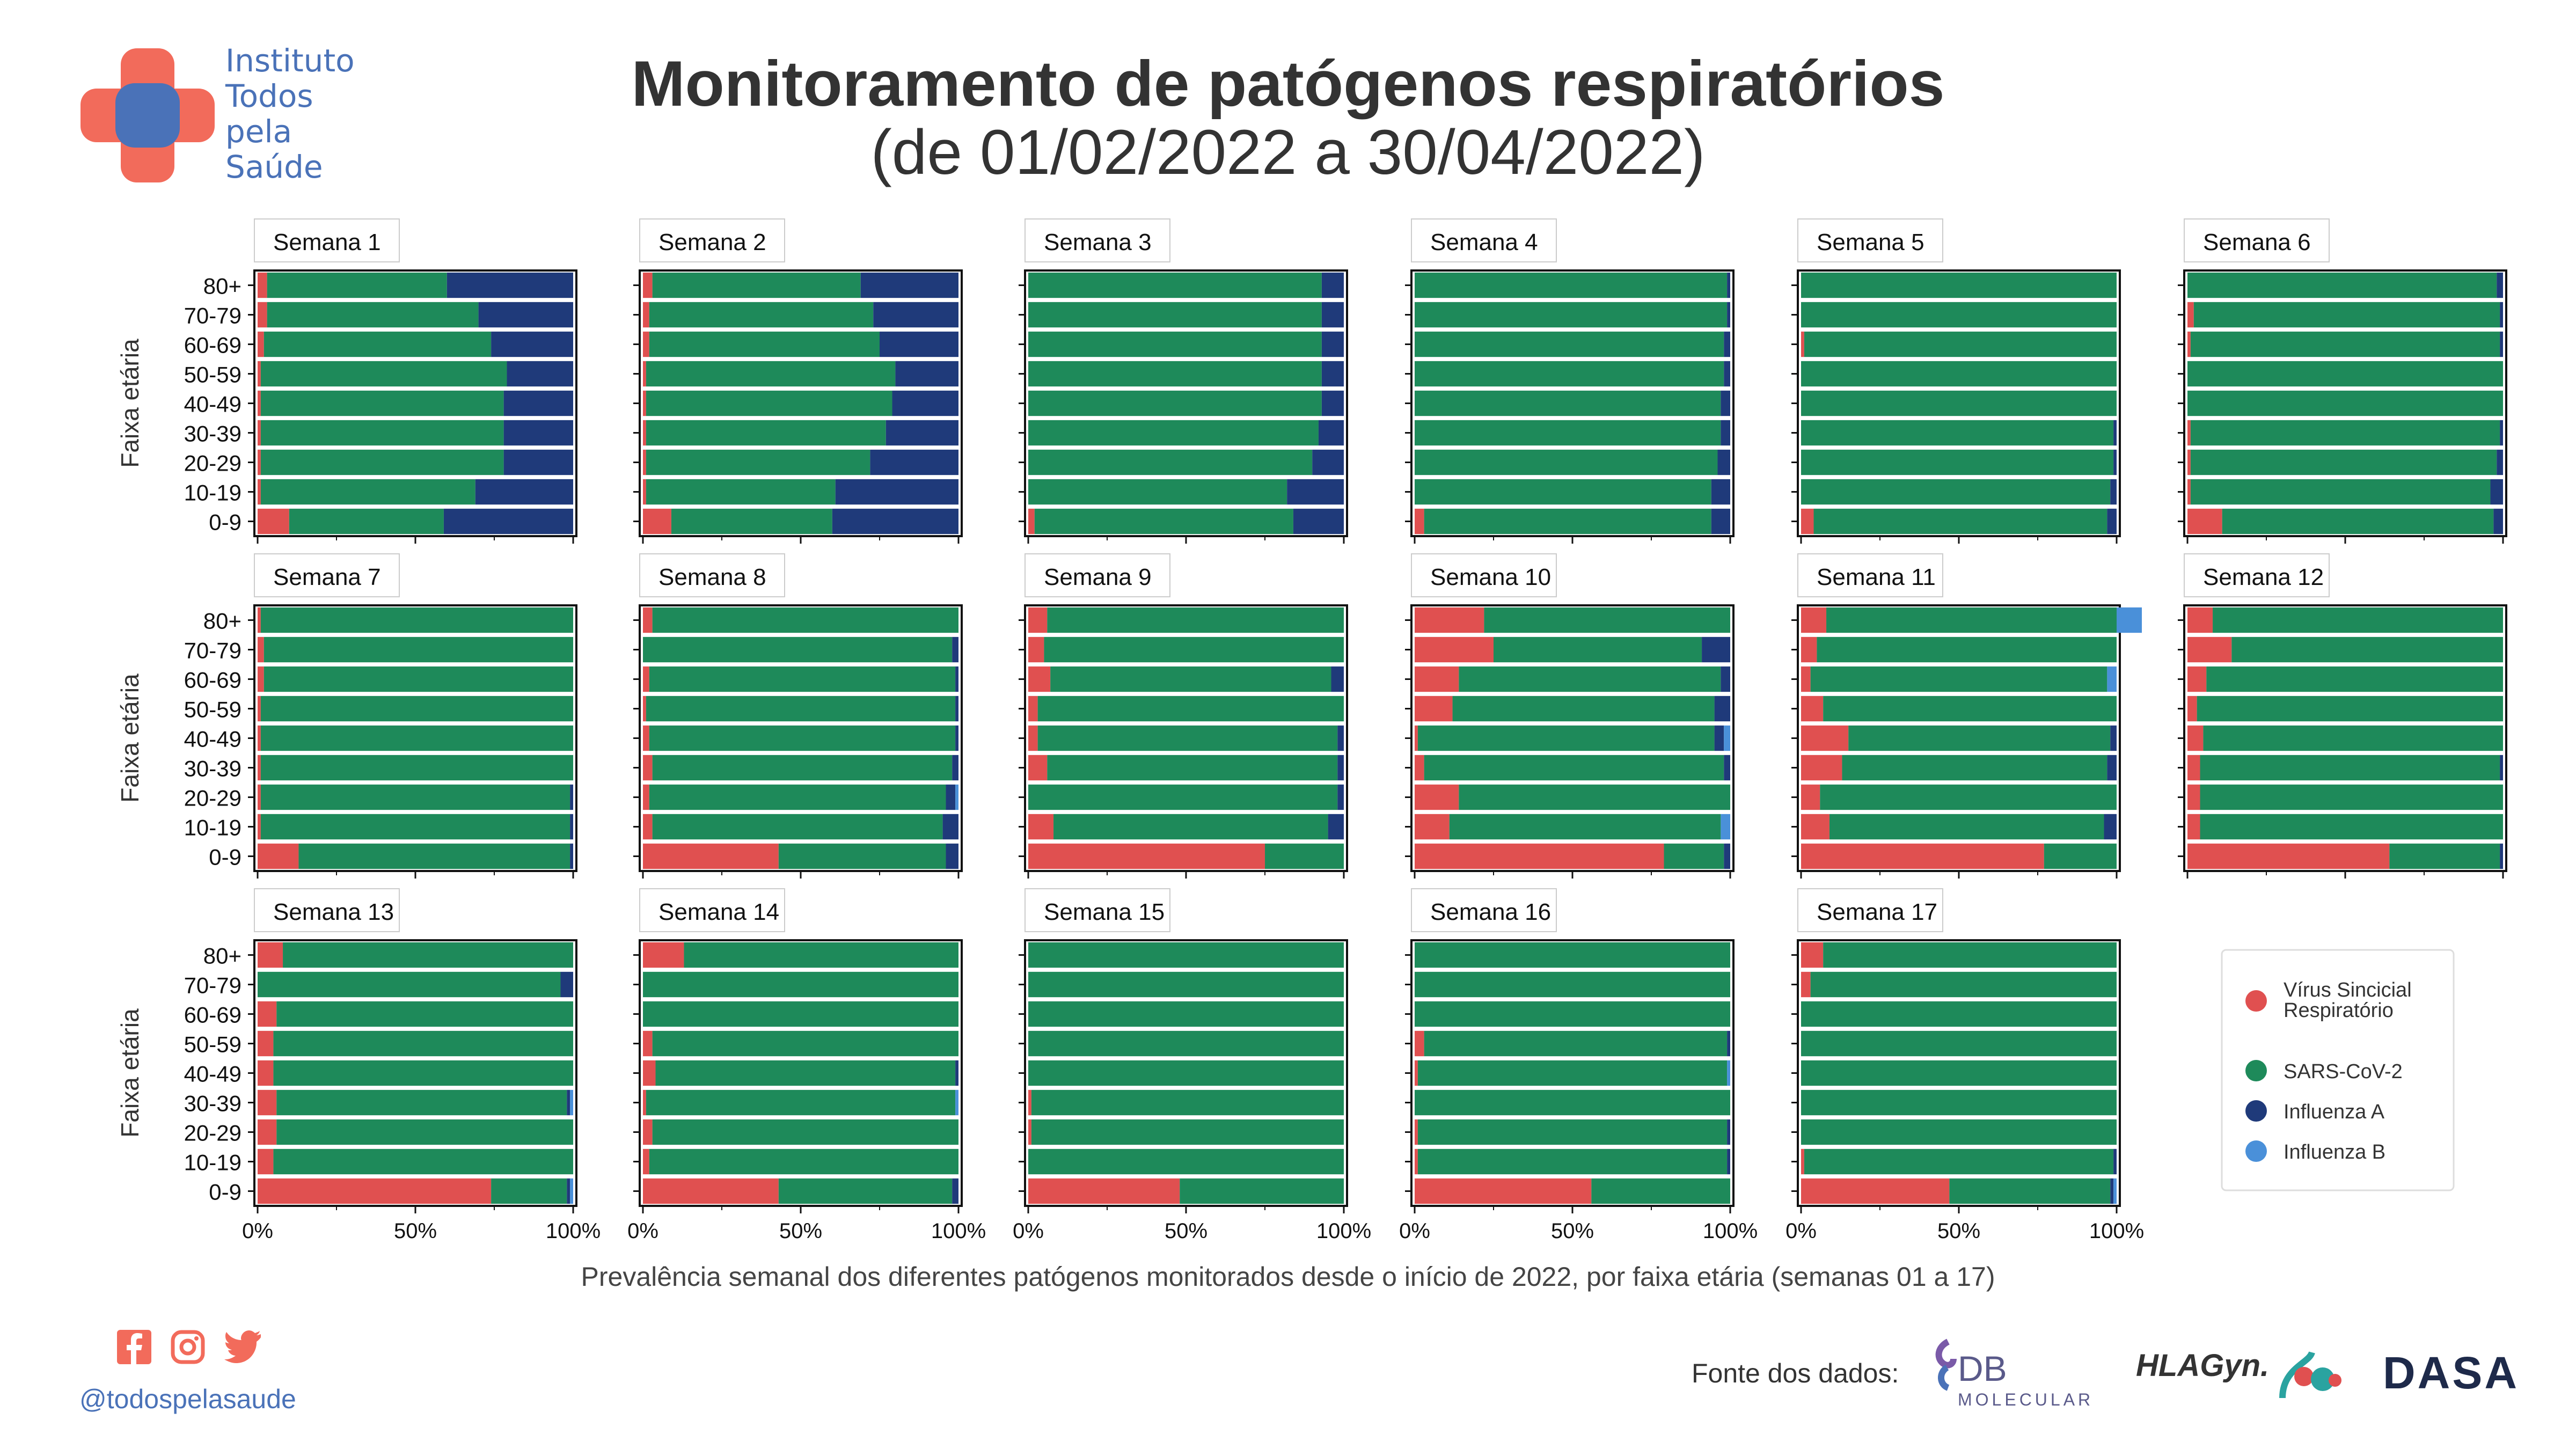 The image size is (2576, 1449). Describe the element at coordinates (212, 650) in the screenshot. I see `y-tick-label: 70-79` at that location.